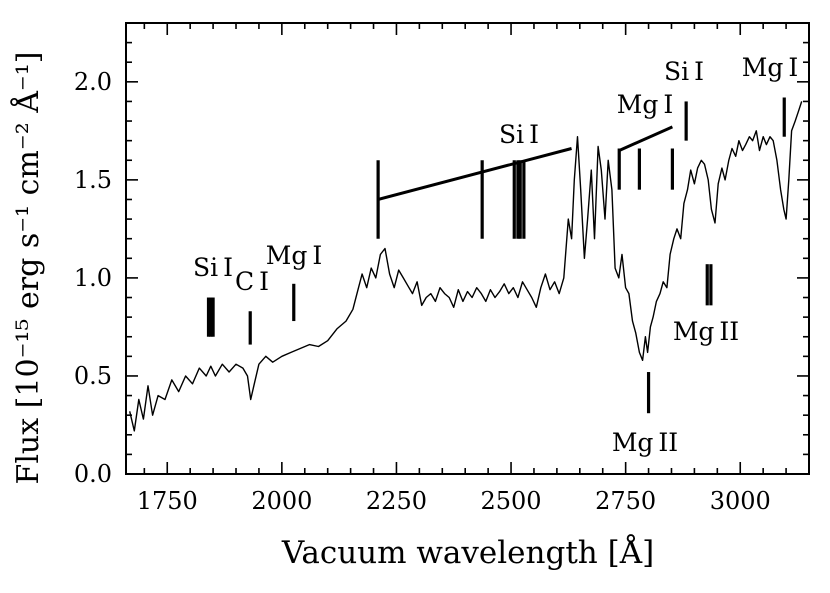 The width and height of the screenshot is (830, 593). What do you see at coordinates (625, 501) in the screenshot?
I see `x-tick-label: 2750` at bounding box center [625, 501].